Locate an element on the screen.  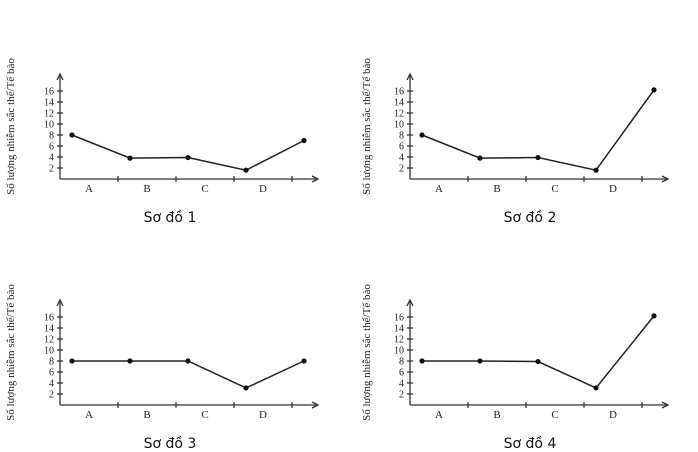
chart-title: Sơ đồ 4 is located at coordinates (530, 443).